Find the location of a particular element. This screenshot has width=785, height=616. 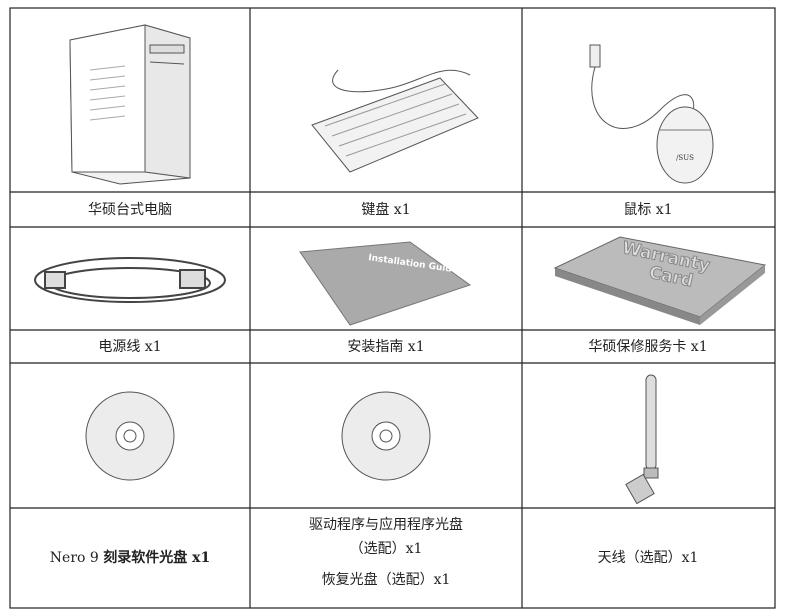

brand-logo: /SUS is located at coordinates (685, 158).